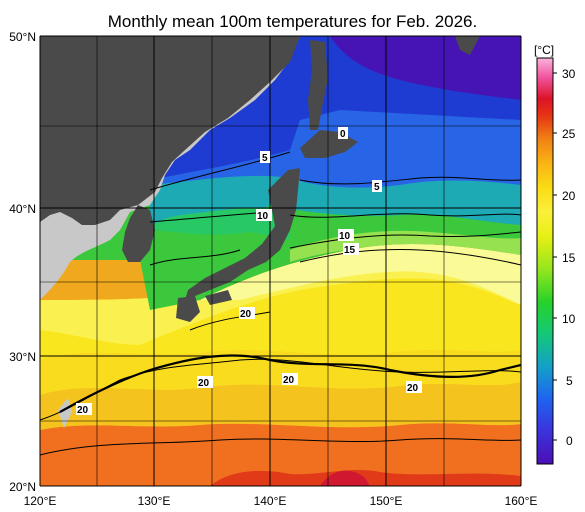  Describe the element at coordinates (544, 50) in the screenshot. I see `colorbar-unit: [°C]` at that location.